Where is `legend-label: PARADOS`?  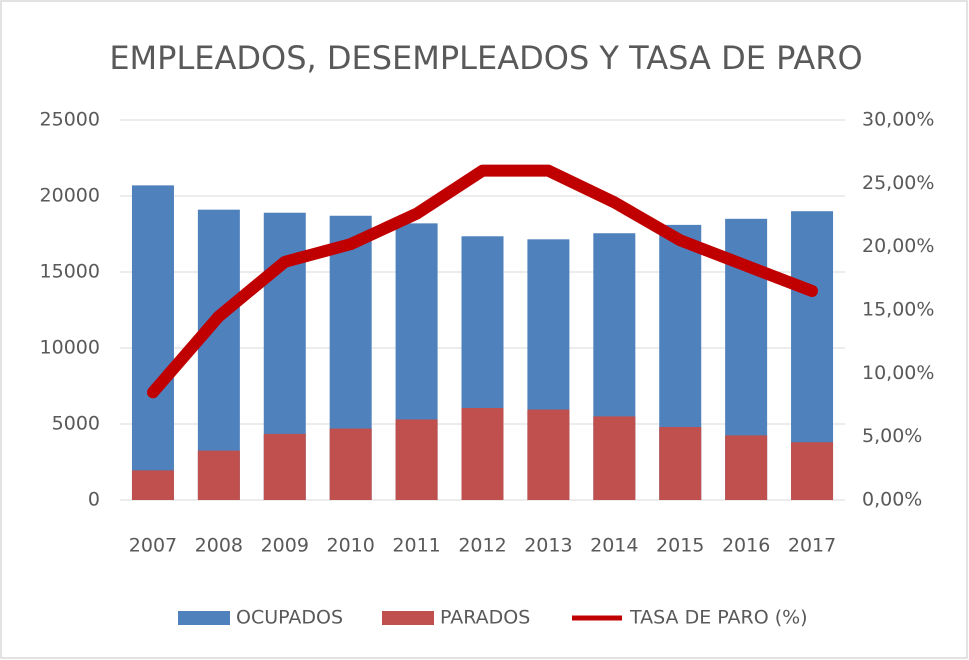 legend-label: PARADOS is located at coordinates (485, 618).